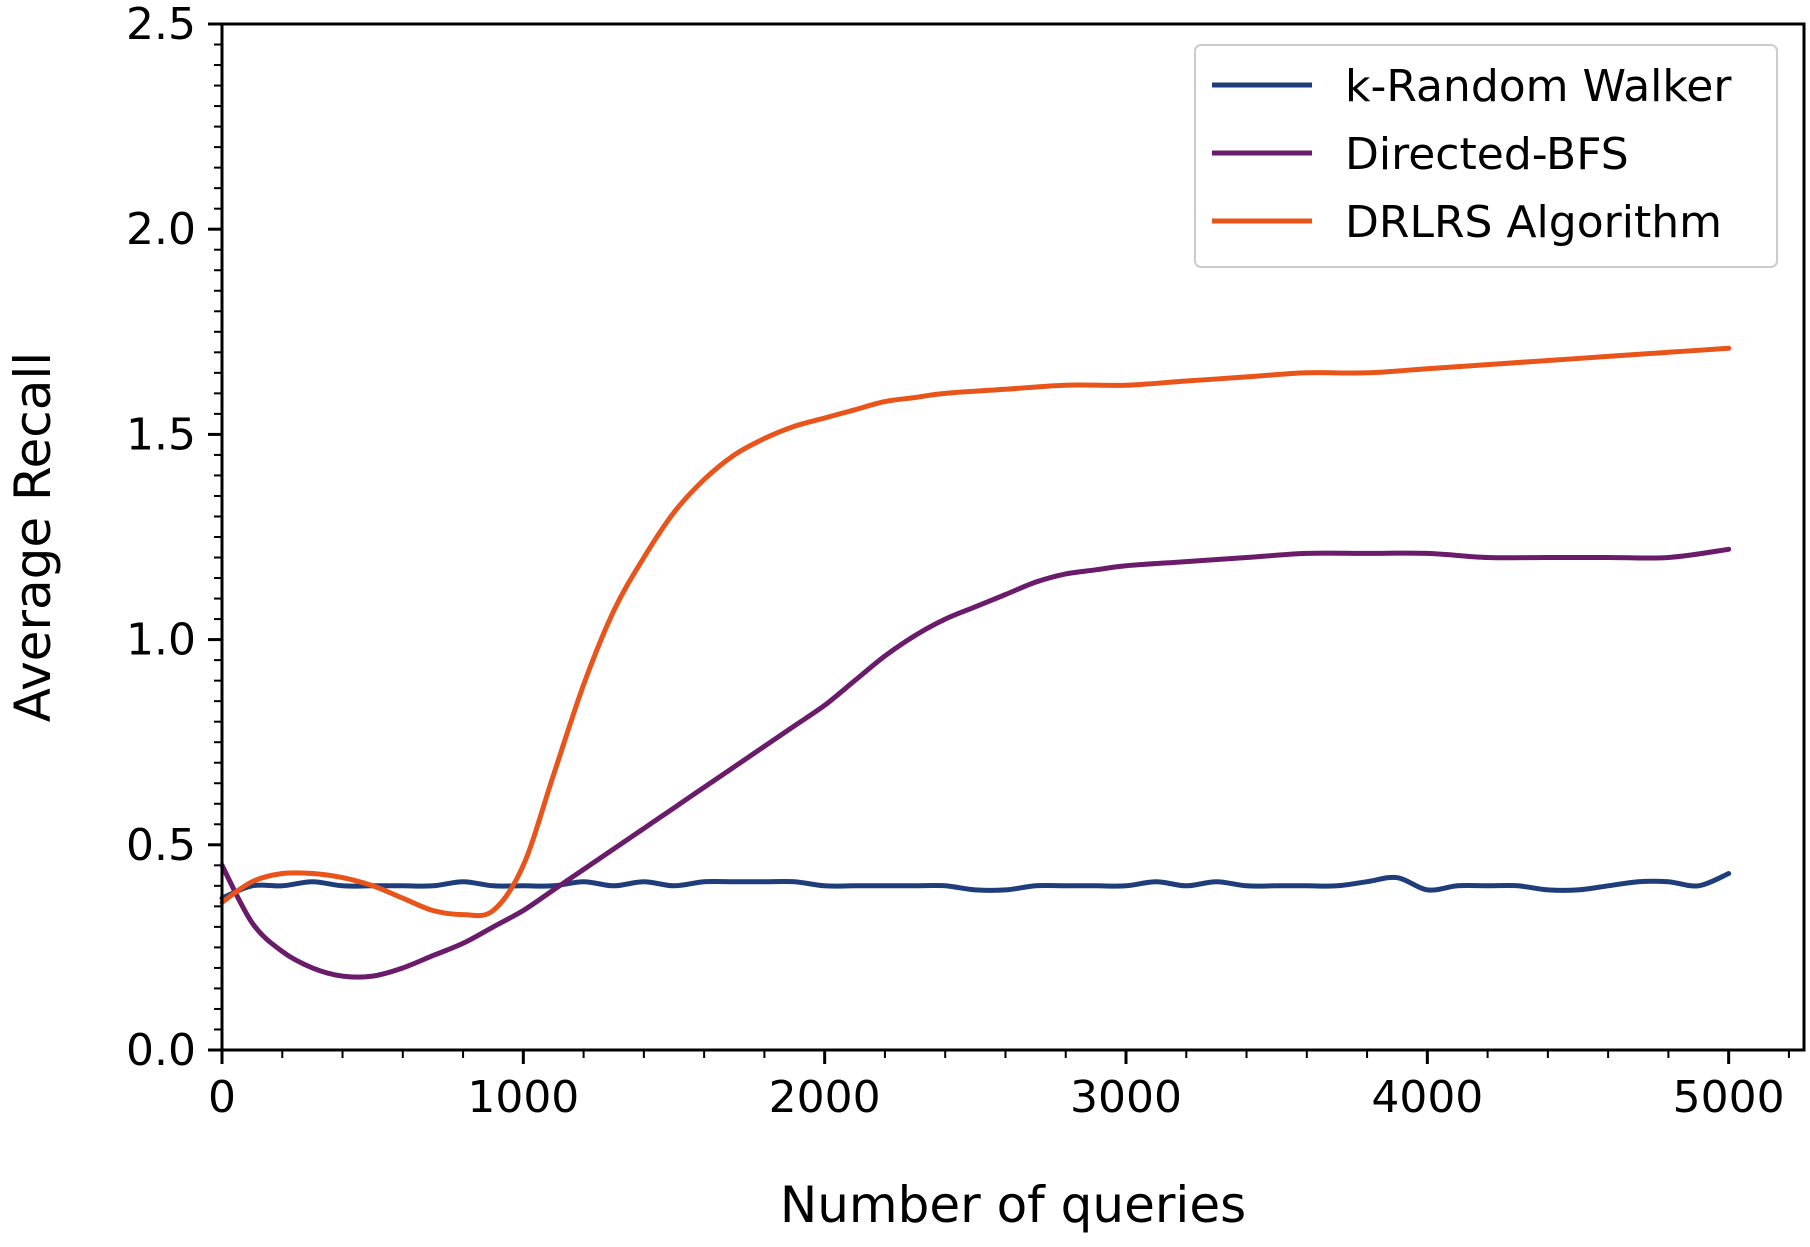 This screenshot has height=1247, width=1810. I want to click on y-tick-label: 0.5, so click(161, 845).